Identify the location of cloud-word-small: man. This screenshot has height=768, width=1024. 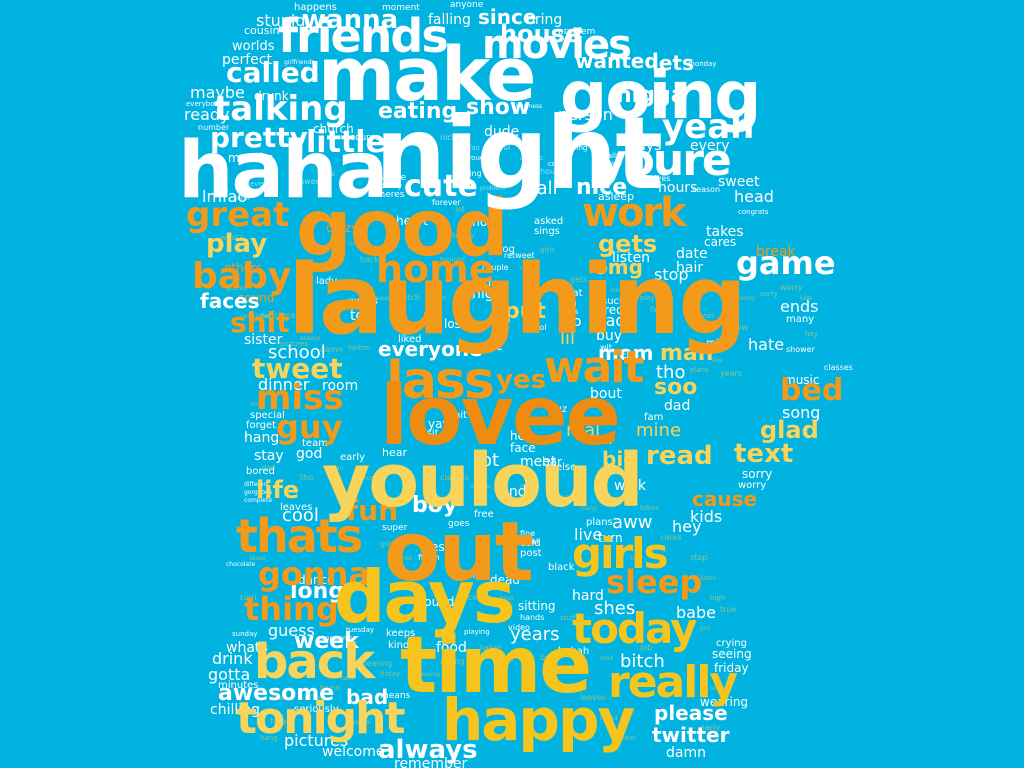
(337, 468).